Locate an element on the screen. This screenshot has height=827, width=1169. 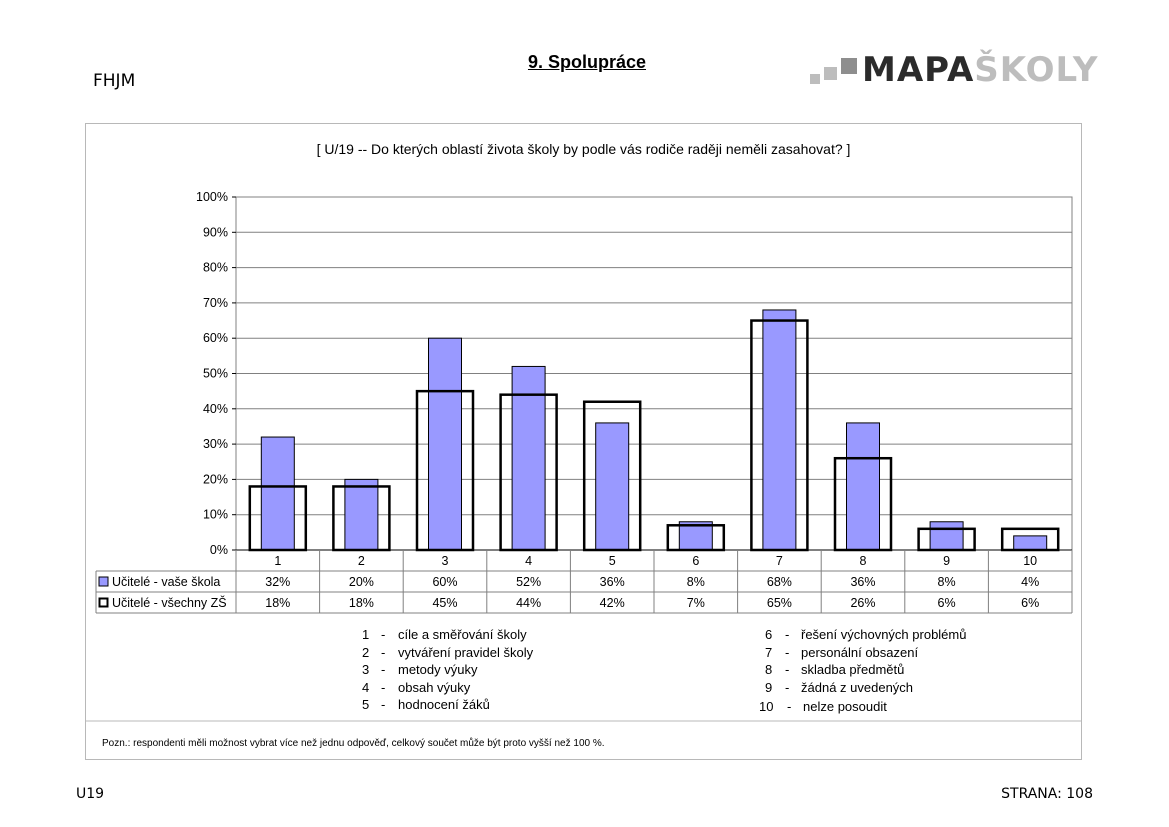
key-item-num: 9 is located at coordinates (769, 687).